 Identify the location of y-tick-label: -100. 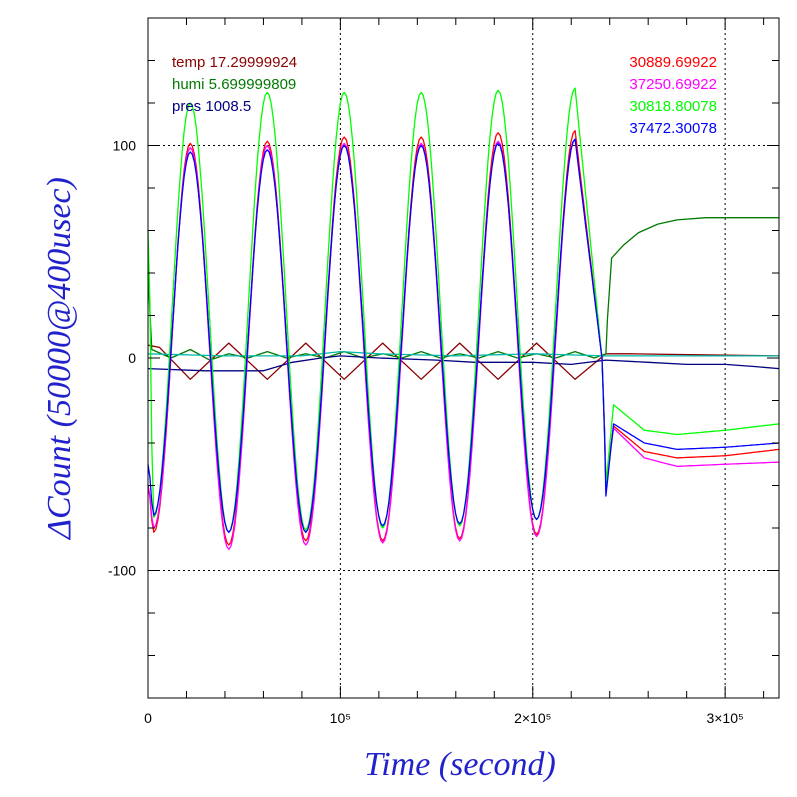
(122, 571).